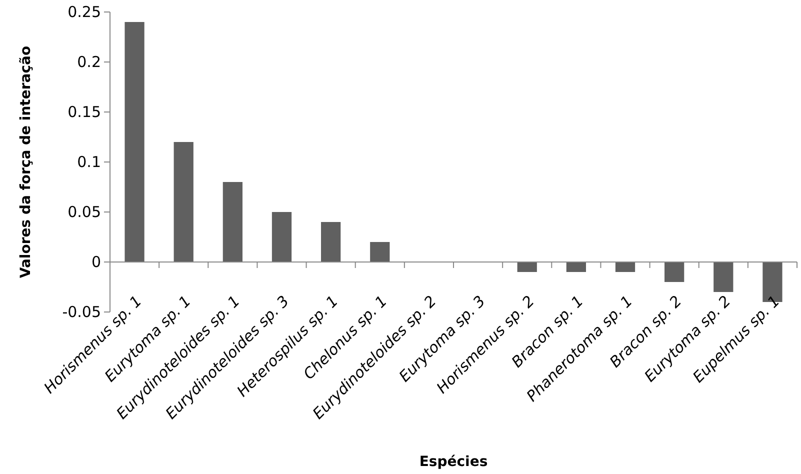  I want to click on y-tick-label: 0.1, so click(89, 161).